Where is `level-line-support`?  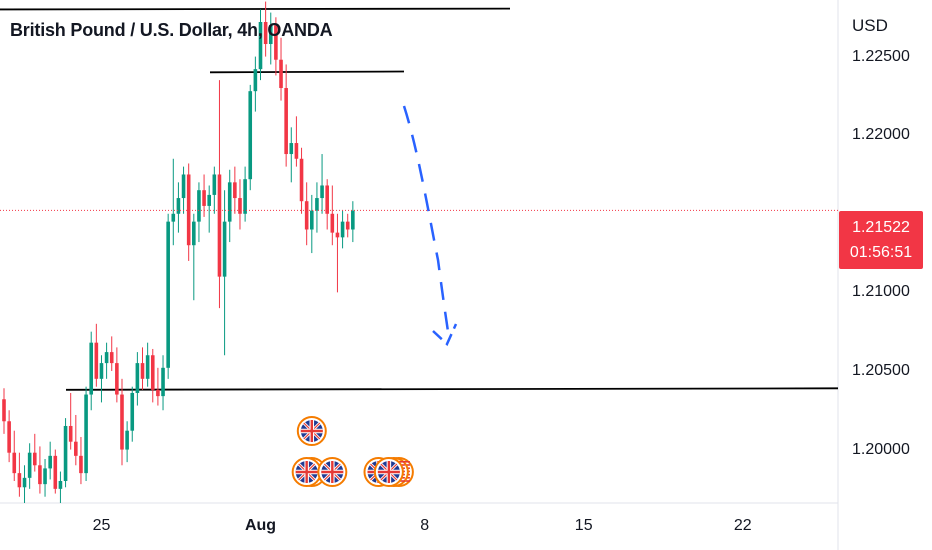 level-line-support is located at coordinates (452, 389).